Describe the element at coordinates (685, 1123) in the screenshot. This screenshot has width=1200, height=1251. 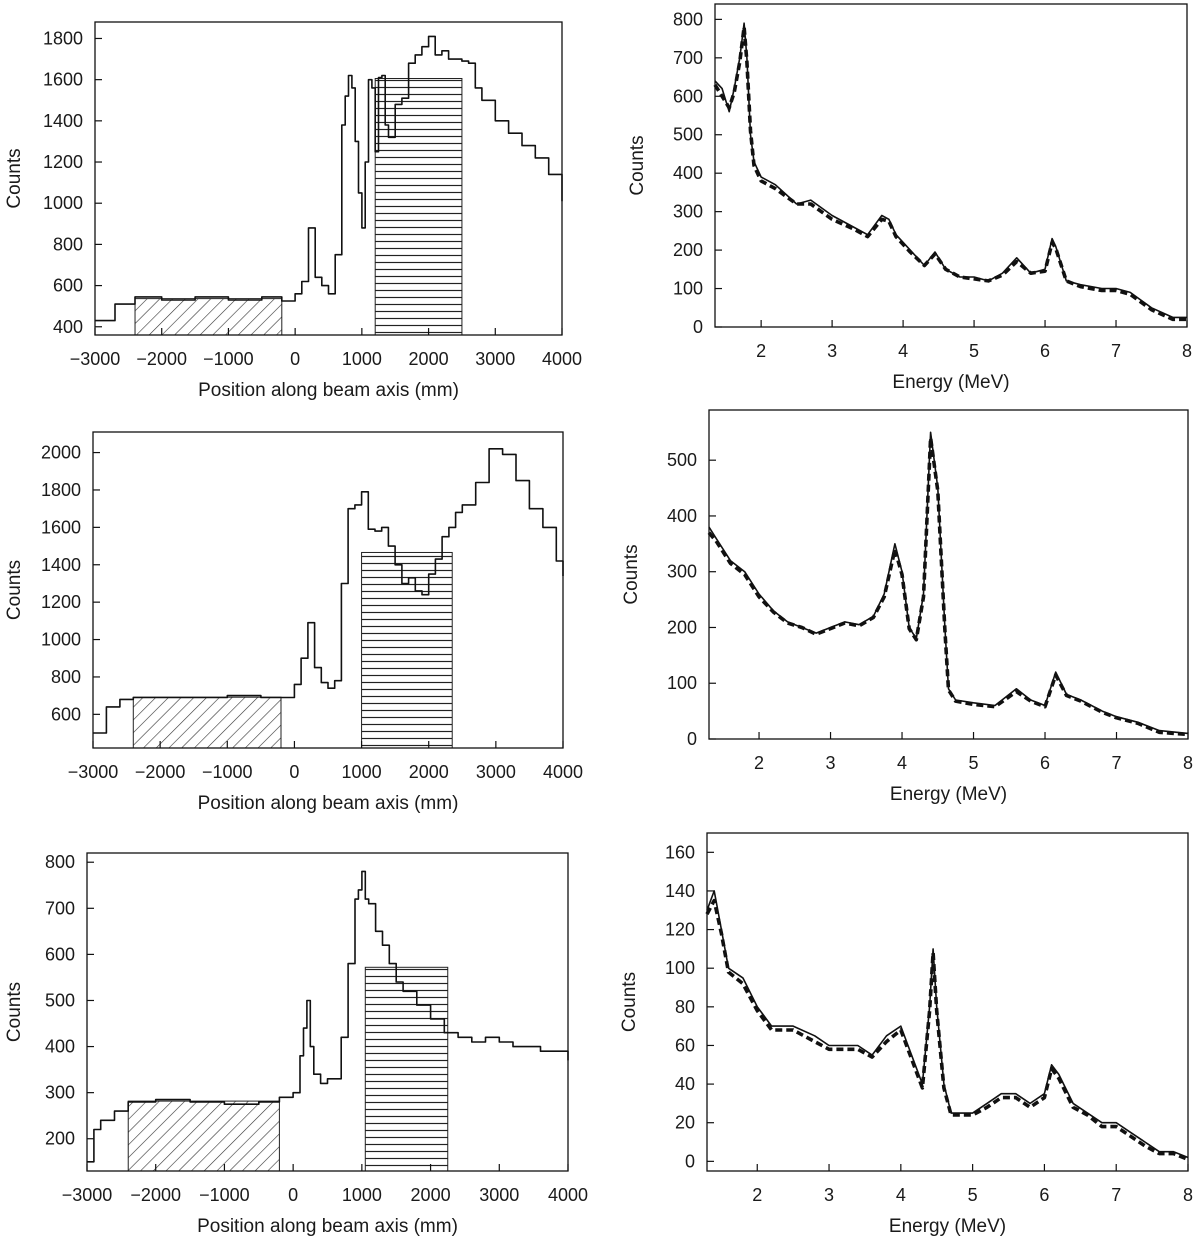
I see `y-tick-label: 20` at that location.